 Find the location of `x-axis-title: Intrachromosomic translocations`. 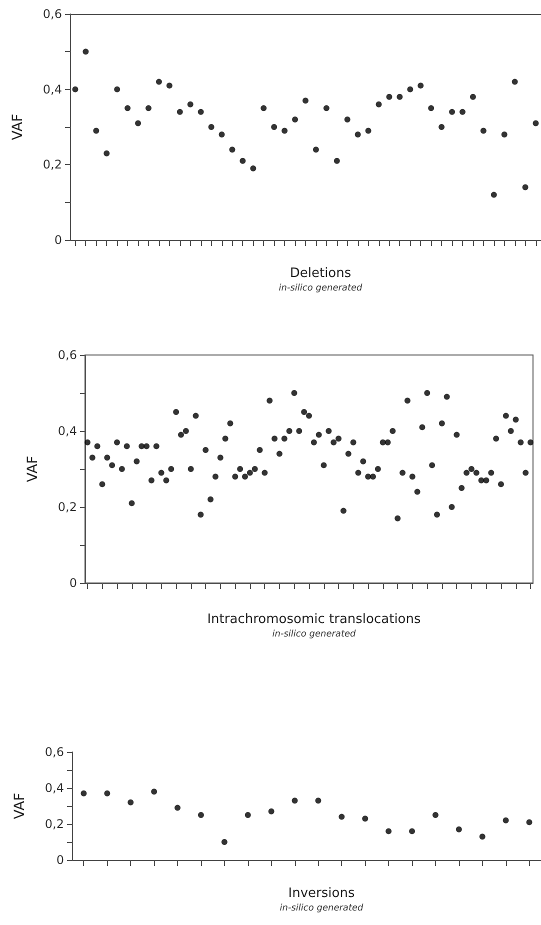

x-axis-title: Intrachromosomic translocations is located at coordinates (314, 619).